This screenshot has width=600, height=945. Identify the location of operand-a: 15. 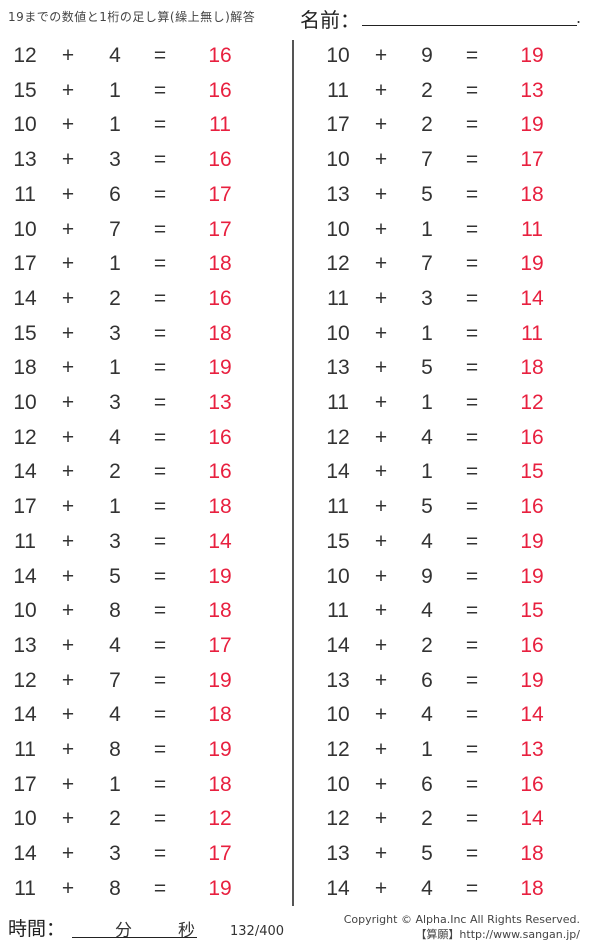
(25, 90).